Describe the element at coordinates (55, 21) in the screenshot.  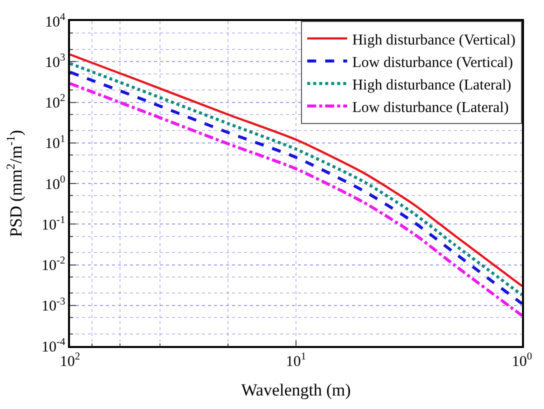
I see `y-tick-label: 10$^{4}$` at that location.